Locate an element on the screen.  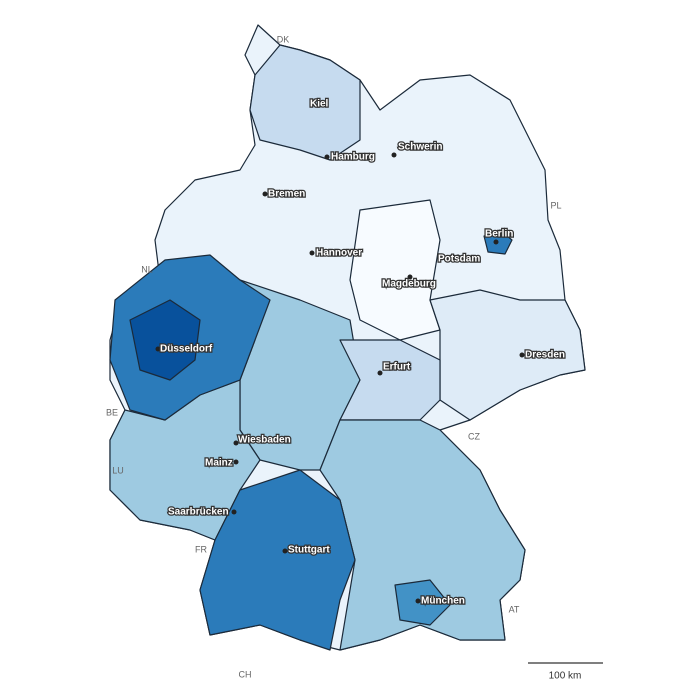
country-label: LU is located at coordinates (118, 470).